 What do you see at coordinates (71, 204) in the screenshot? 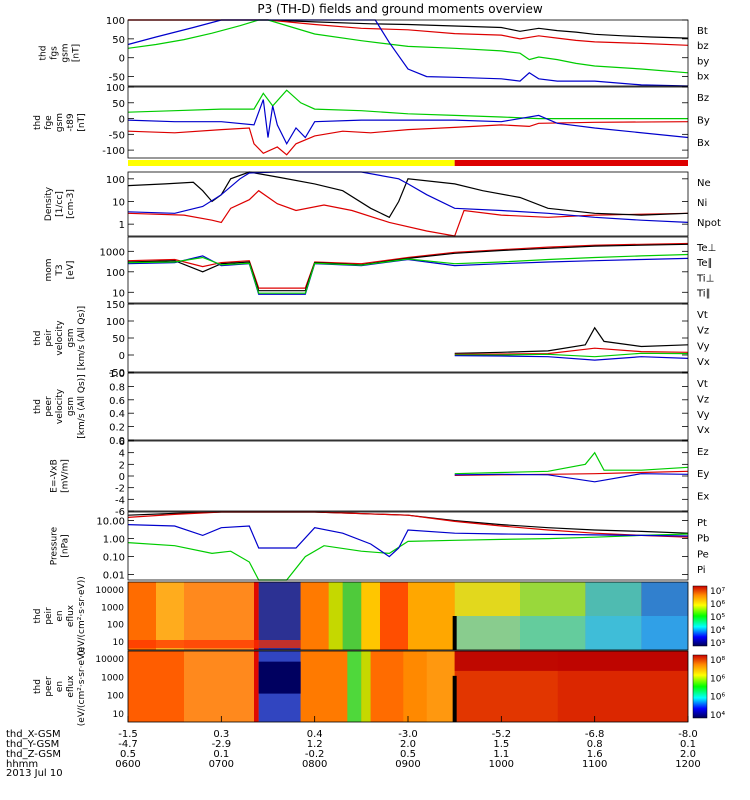
I see `ylabel-line: [cm-3]` at bounding box center [71, 204].